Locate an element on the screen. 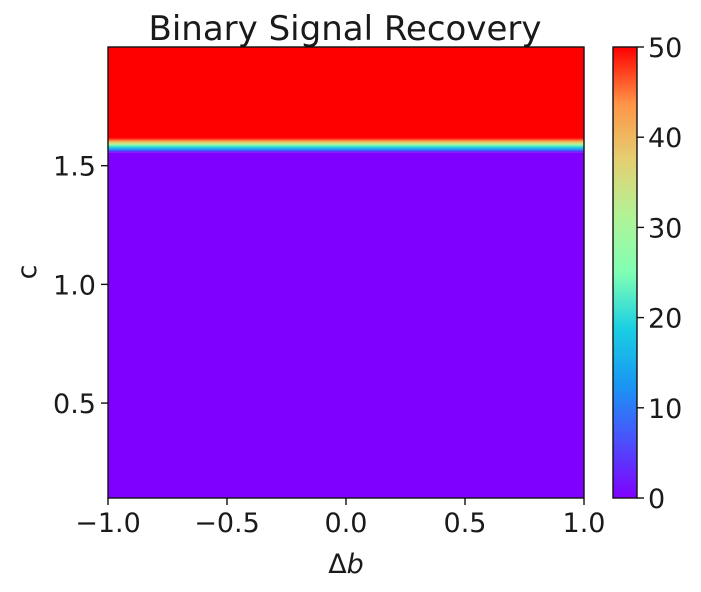 Image resolution: width=701 pixels, height=592 pixels. colorbar-ticks: 0 10 20 30 40 50 is located at coordinates (659, 274).